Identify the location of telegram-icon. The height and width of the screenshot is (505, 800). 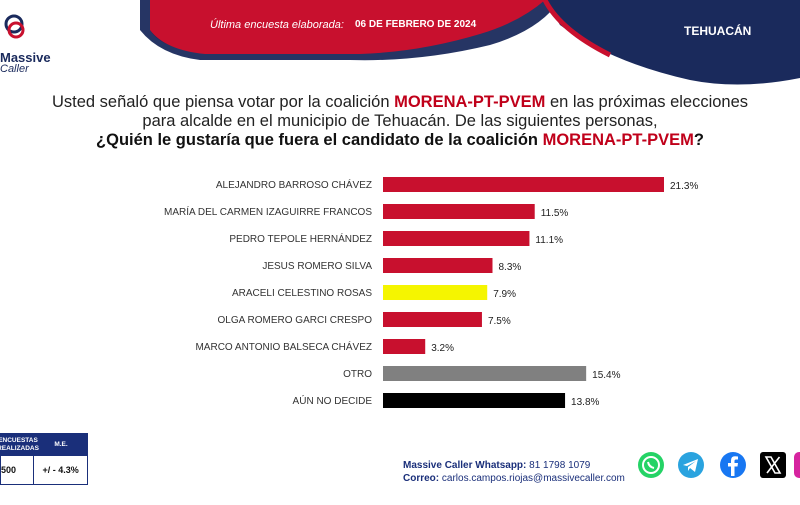
(691, 465).